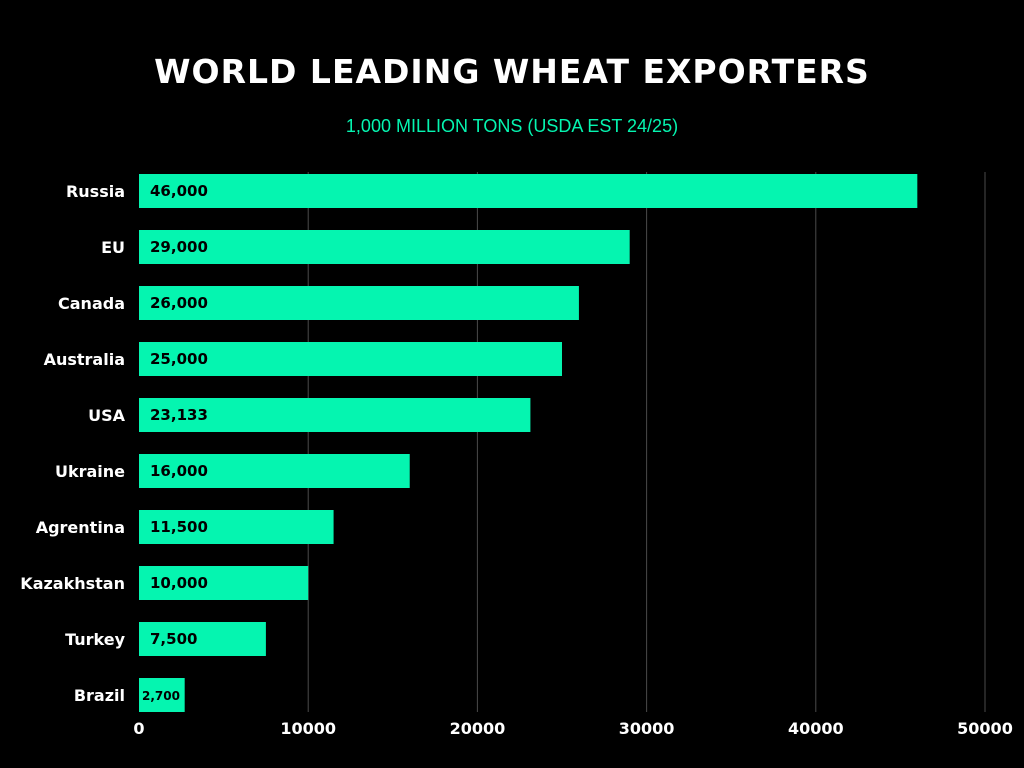 The image size is (1024, 768). Describe the element at coordinates (179, 415) in the screenshot. I see `data-label: 23,133` at that location.